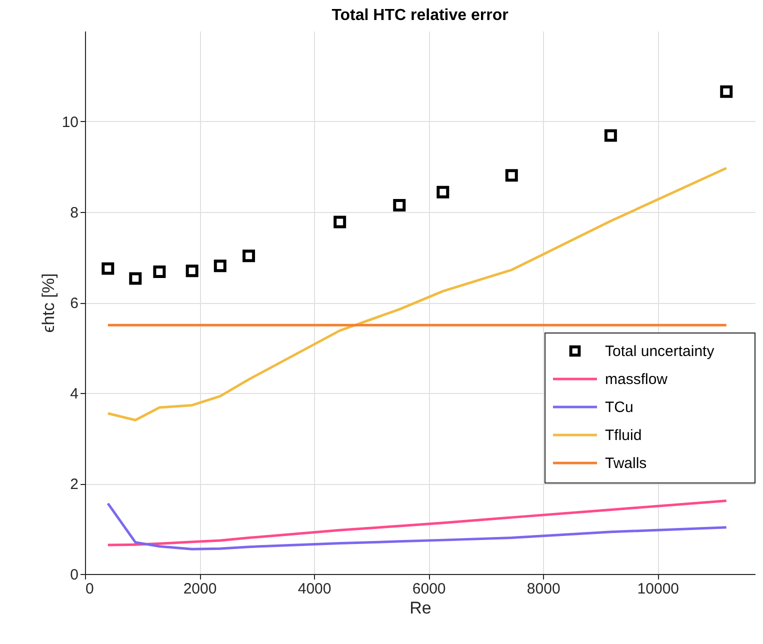 This screenshot has width=763, height=644. Describe the element at coordinates (70, 122) in the screenshot. I see `y-tick-label: 10` at that location.